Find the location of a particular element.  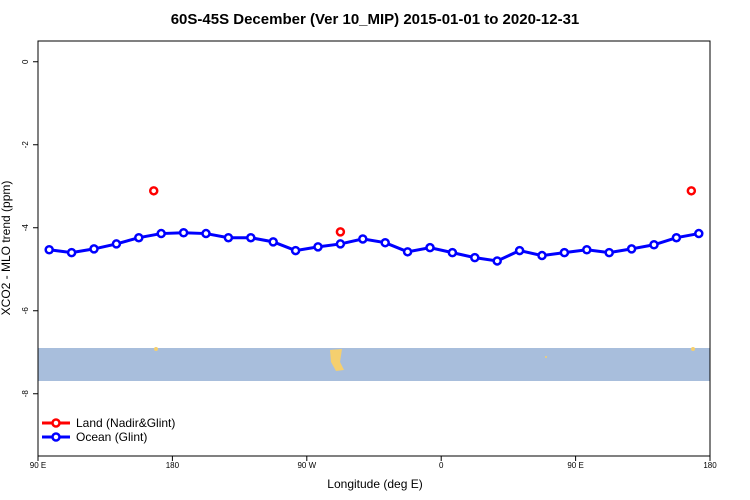

y-tick-label: -8 is located at coordinates (25, 394).